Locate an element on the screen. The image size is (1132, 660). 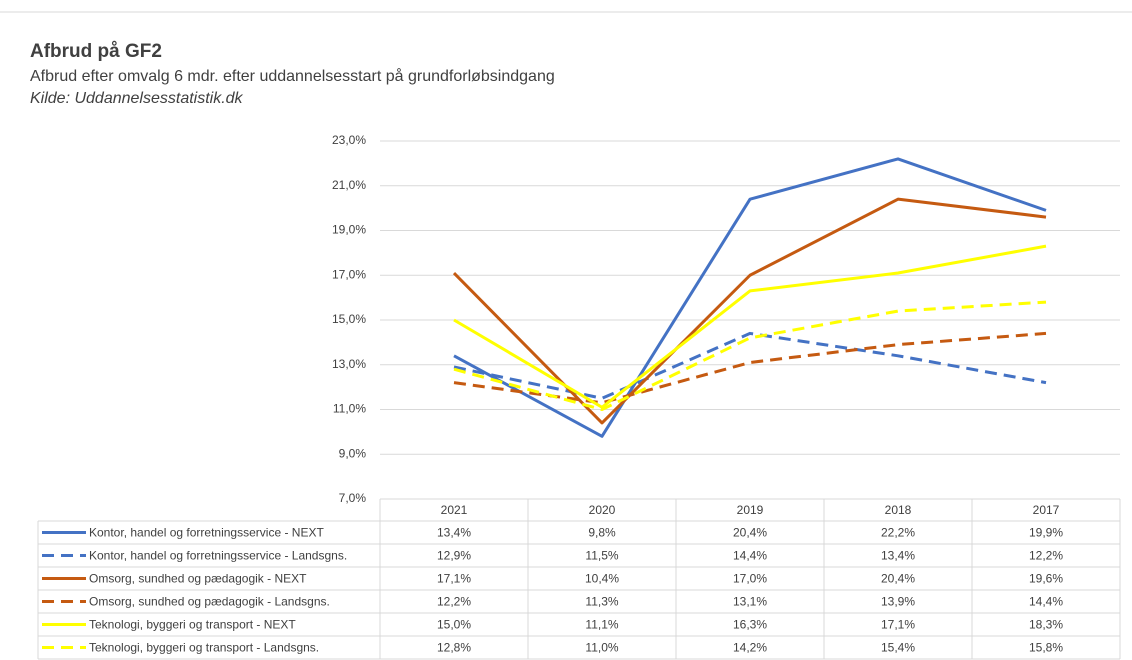
chart-title: Afbrud på GF2 is located at coordinates (96, 51).